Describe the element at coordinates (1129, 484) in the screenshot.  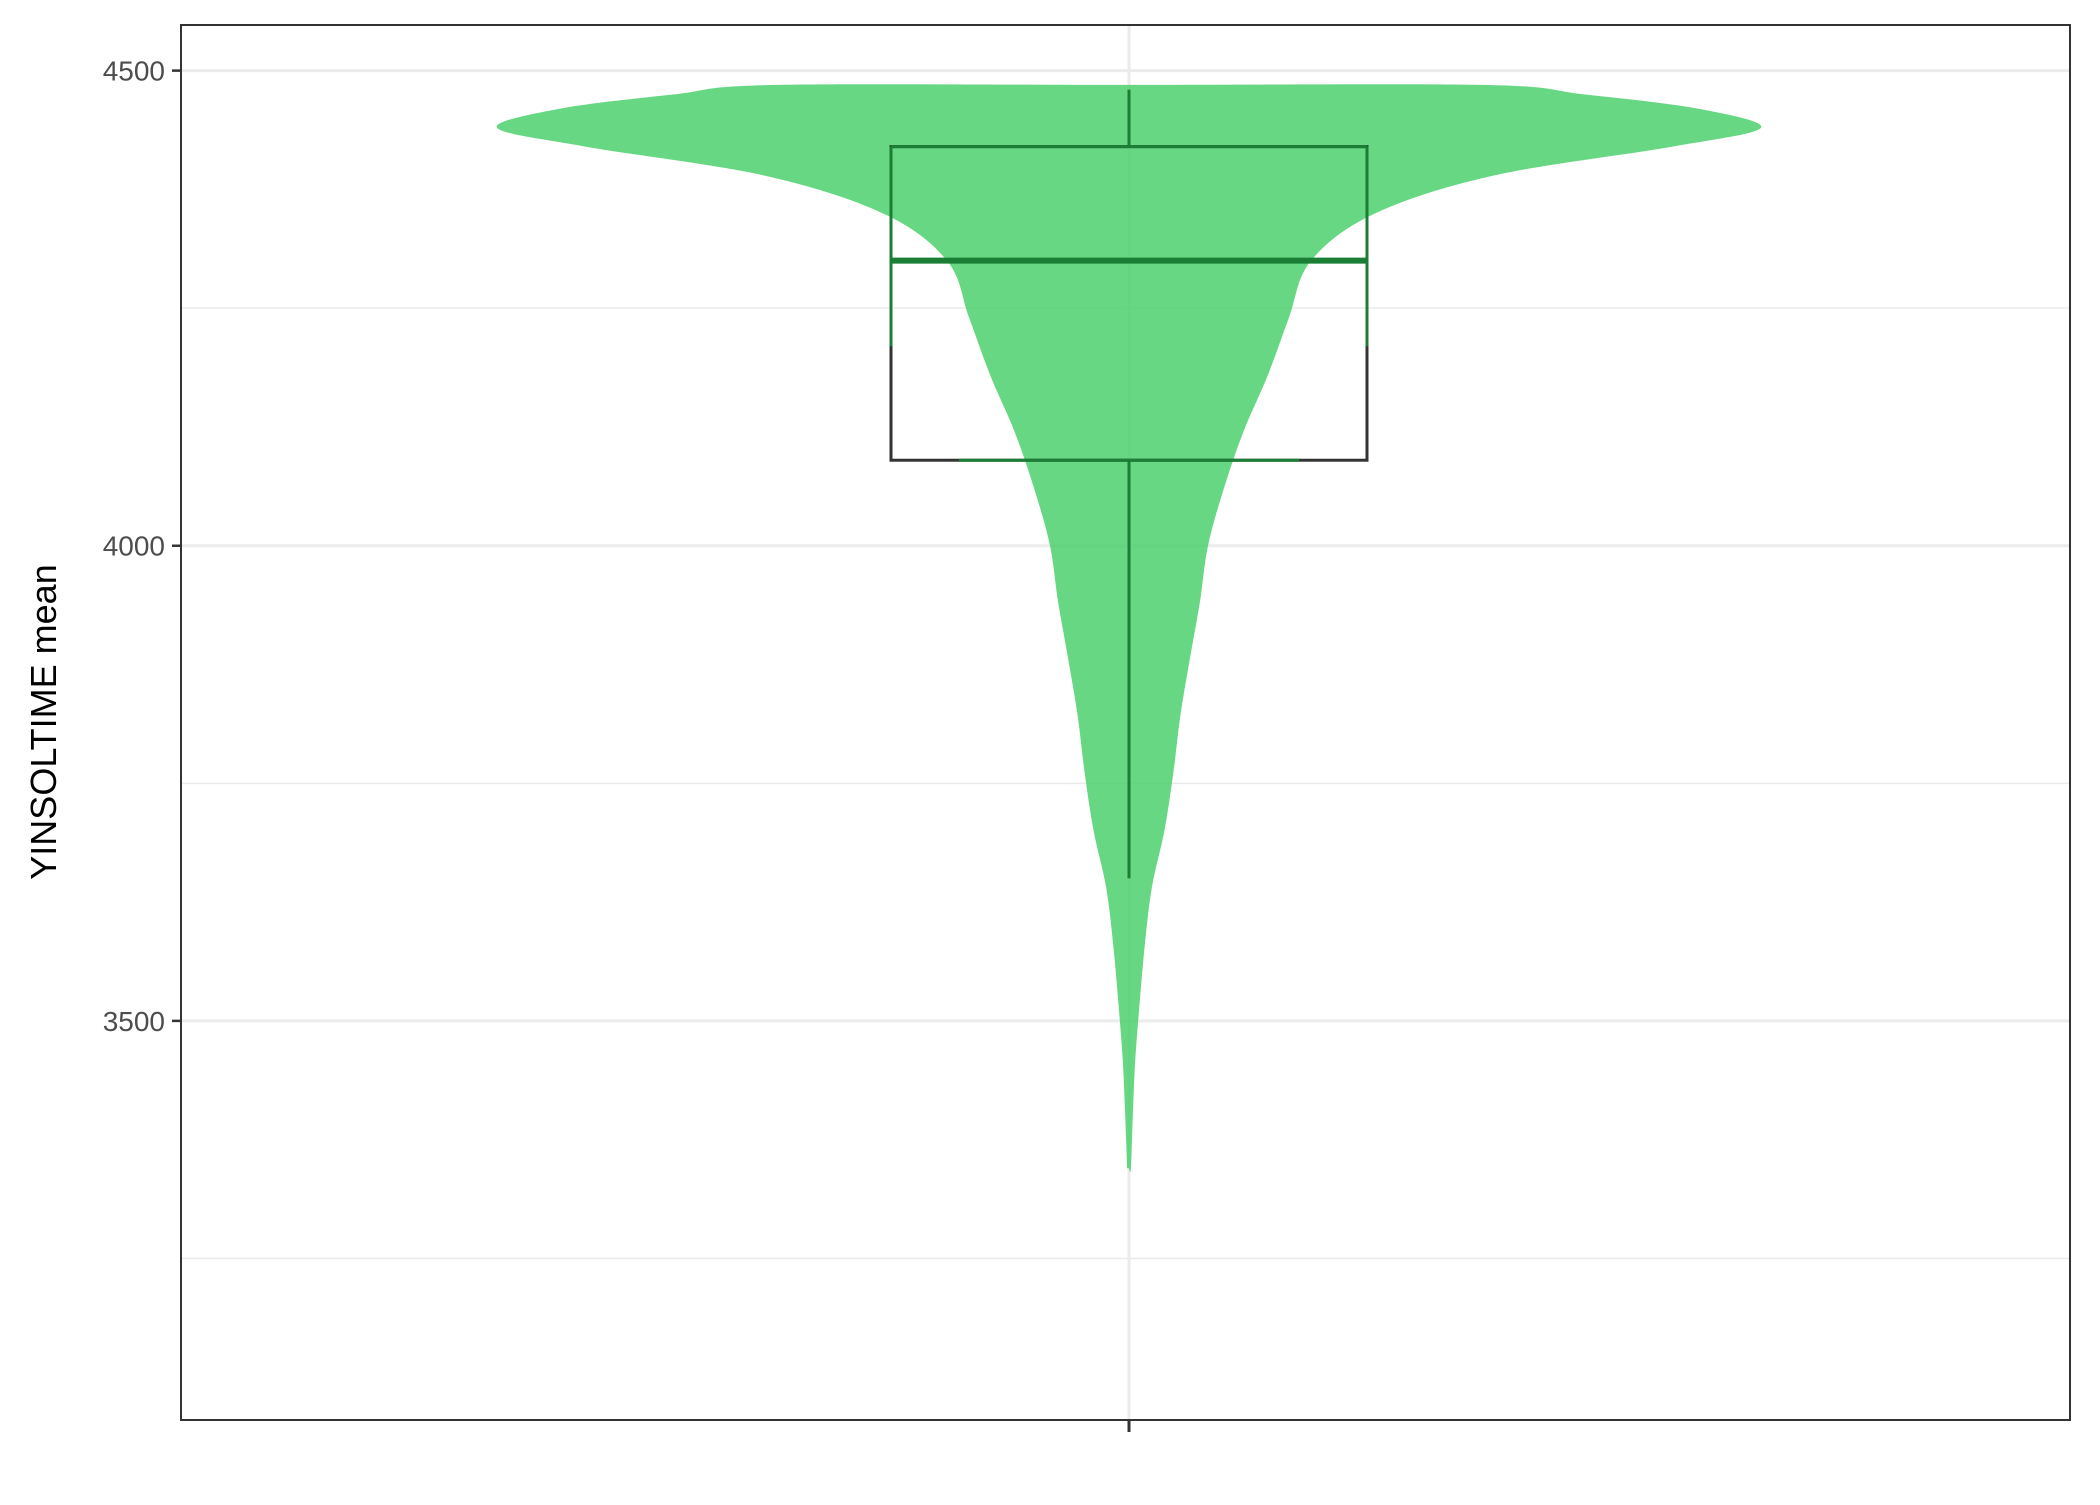
I see `boxplot` at that location.